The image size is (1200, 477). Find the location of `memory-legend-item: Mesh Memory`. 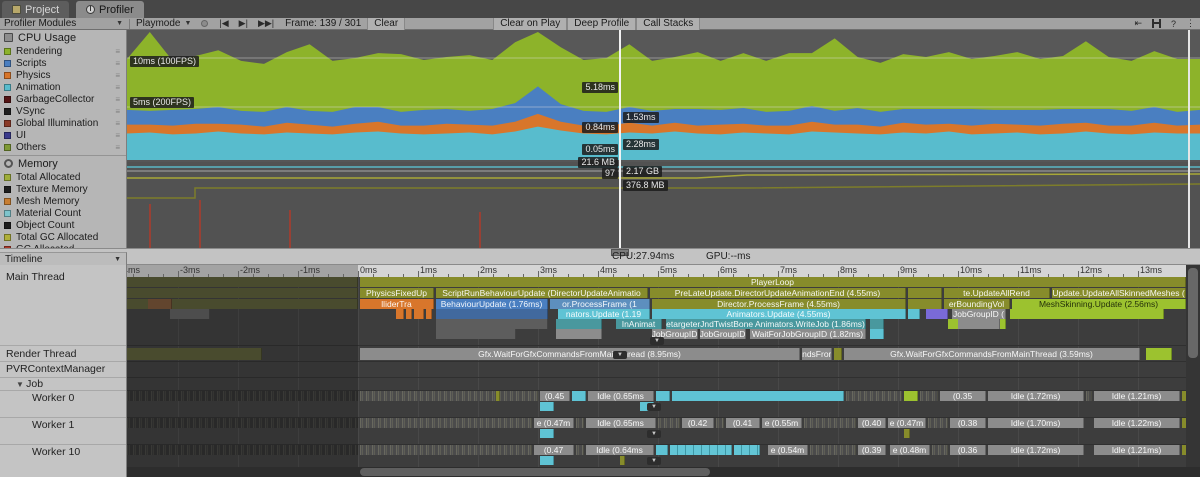

memory-legend-item: Mesh Memory is located at coordinates (63, 201).